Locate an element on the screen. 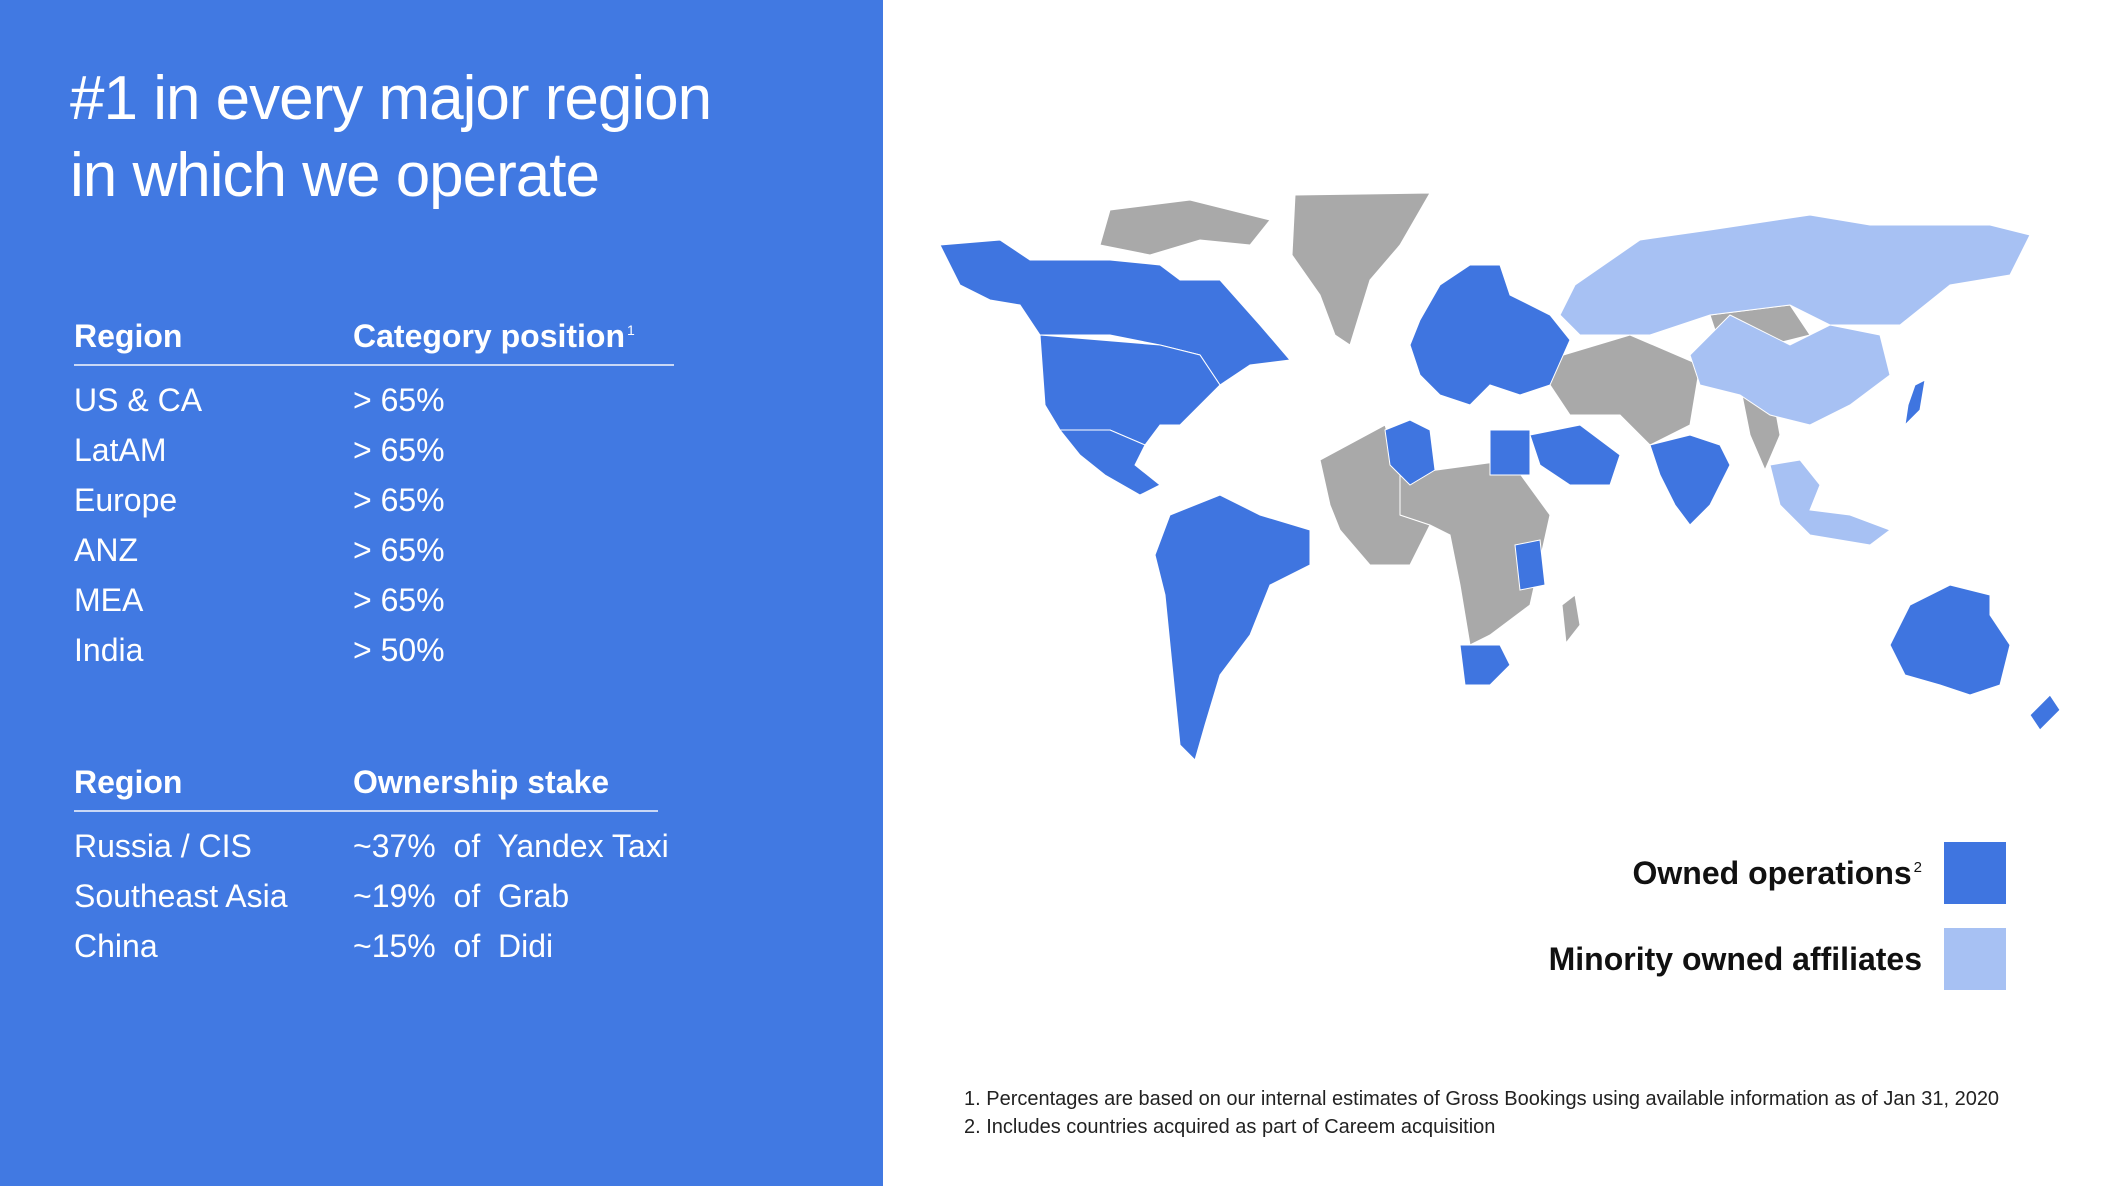 The width and height of the screenshot is (2116, 1186). legend-owned-operations: Owned operations 2 is located at coordinates (1819, 873).